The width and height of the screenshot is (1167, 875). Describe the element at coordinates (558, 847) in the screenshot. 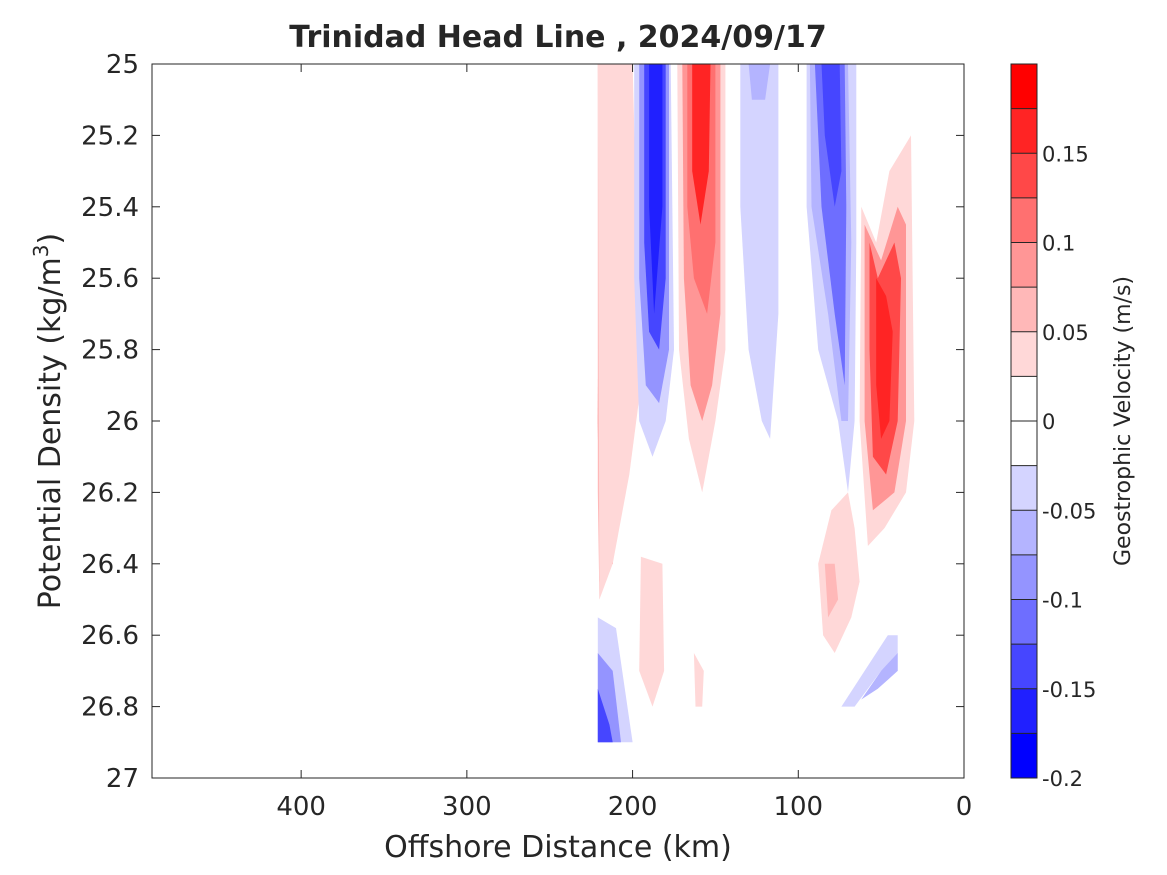

I see `x-axis-label: Offshore Distance (km)` at that location.